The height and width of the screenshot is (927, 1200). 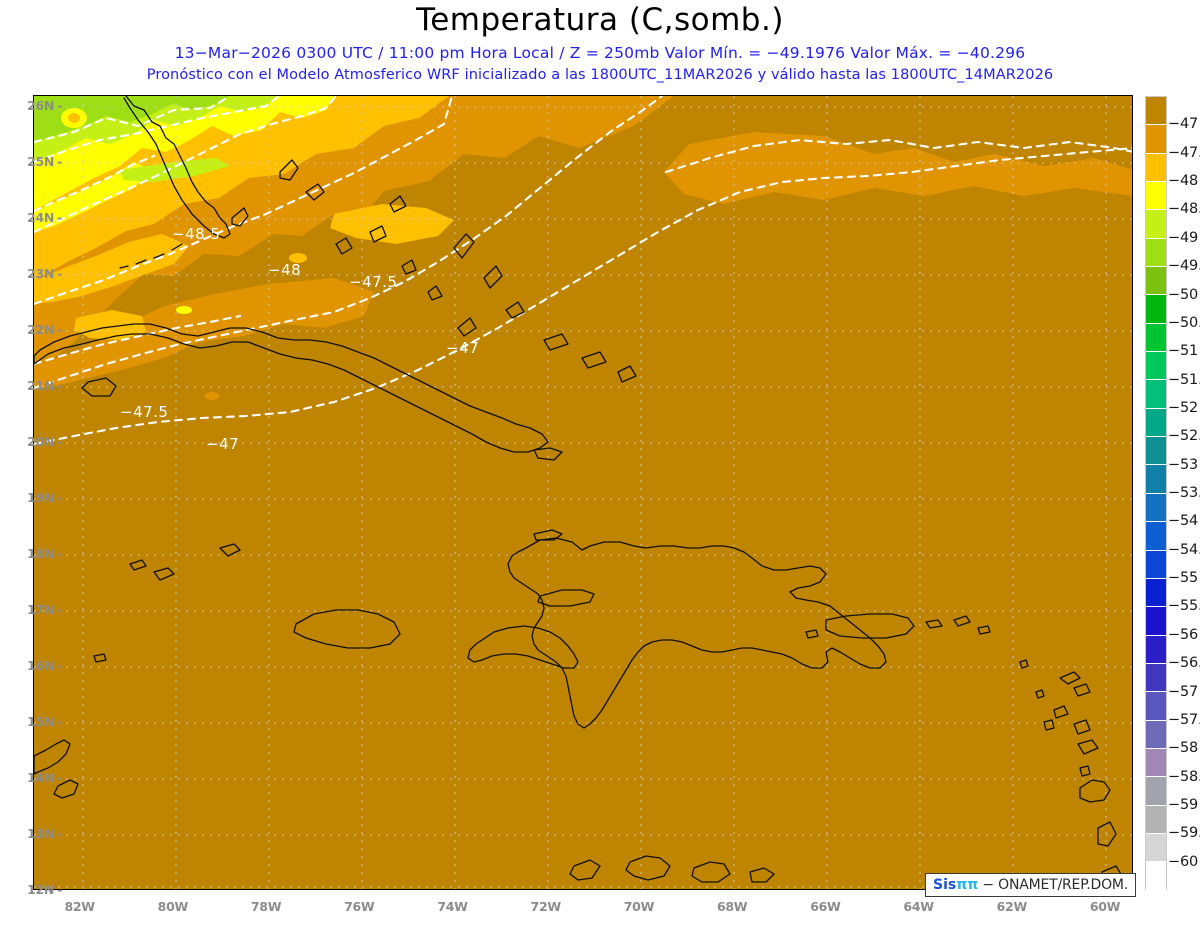 I want to click on x-axis-tick-70W: 70W, so click(x=639, y=906).